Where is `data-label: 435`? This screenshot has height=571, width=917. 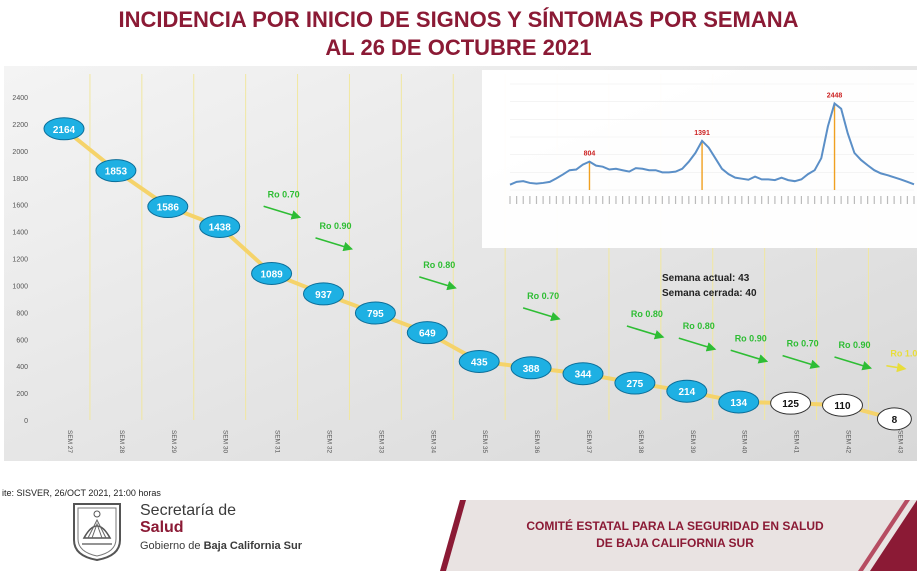
data-label: 435 is located at coordinates (479, 362).